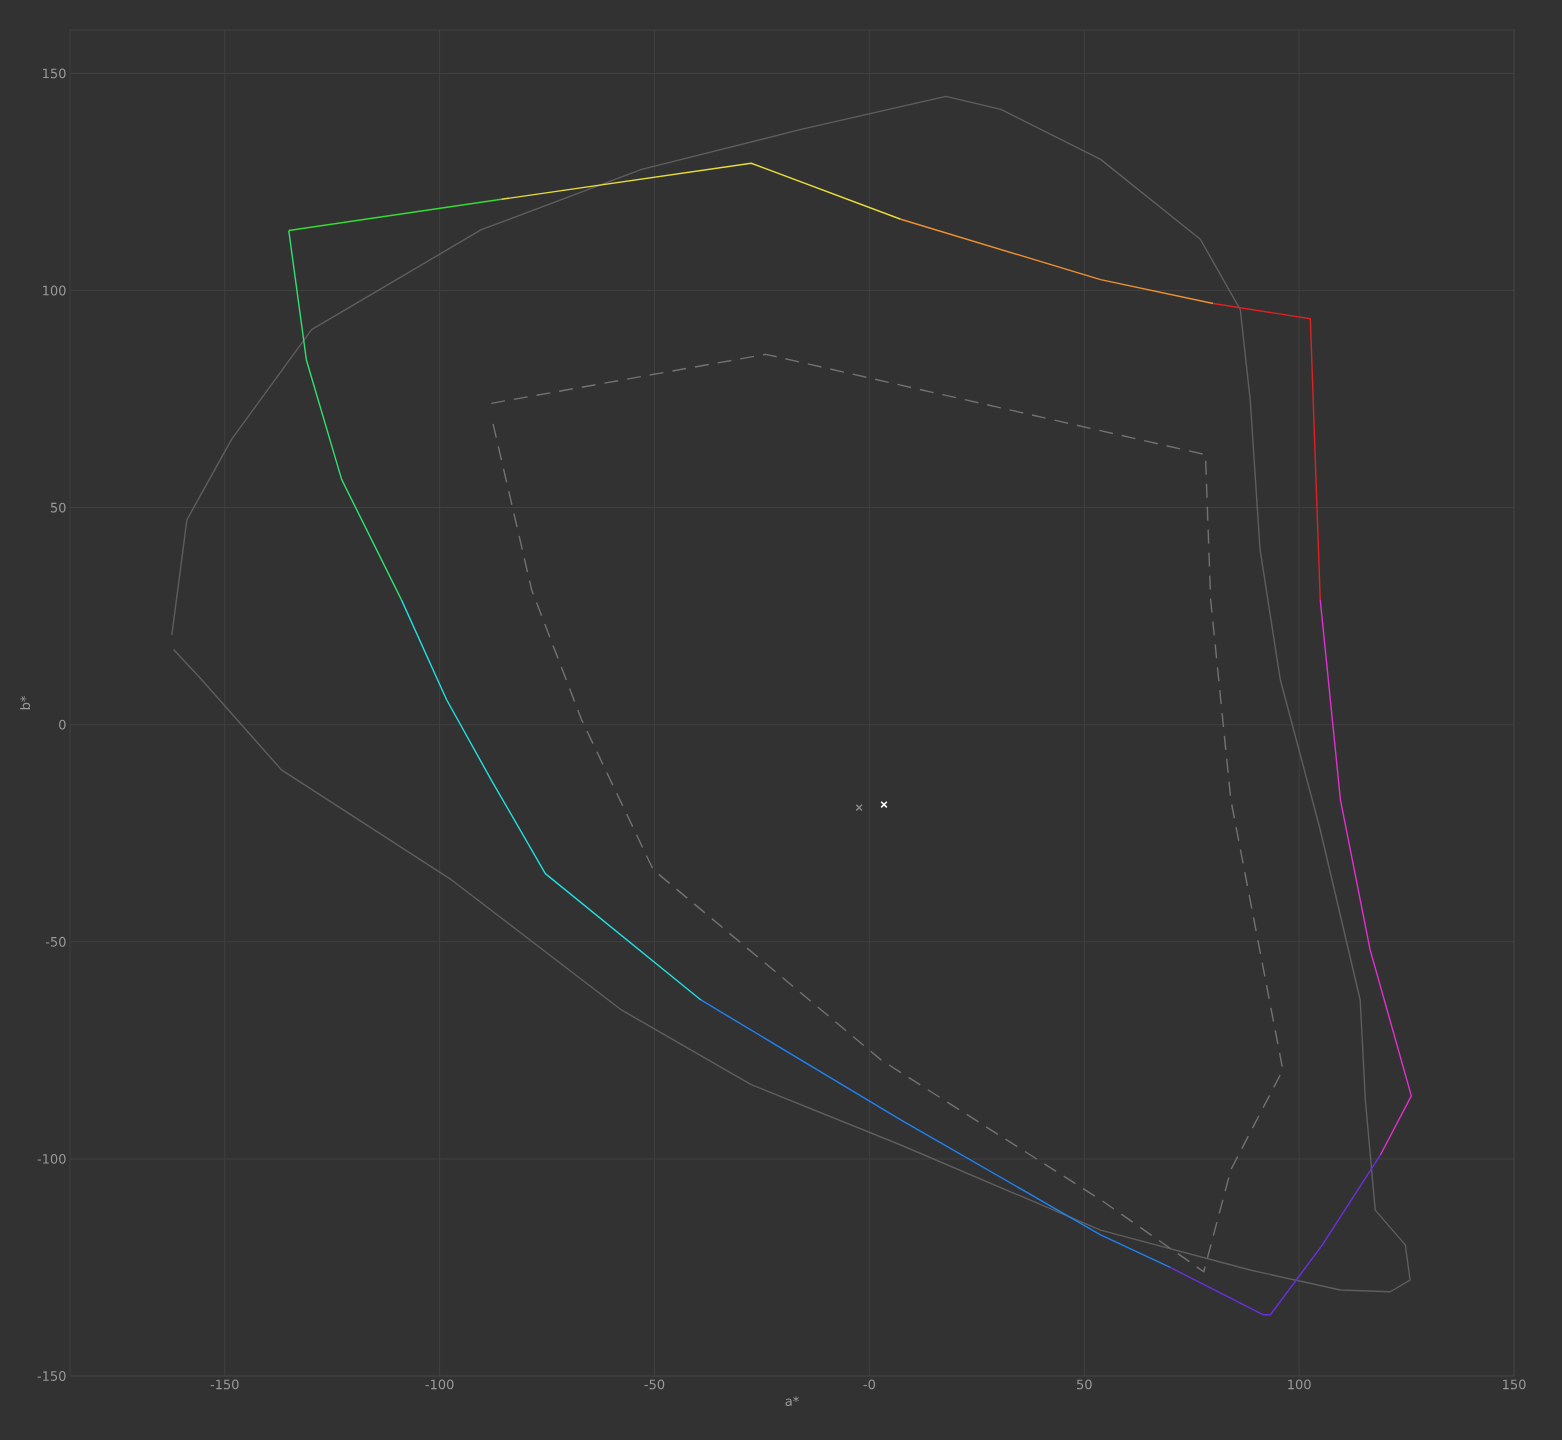  Describe the element at coordinates (224, 1384) in the screenshot. I see `x-tick-label: -150` at that location.